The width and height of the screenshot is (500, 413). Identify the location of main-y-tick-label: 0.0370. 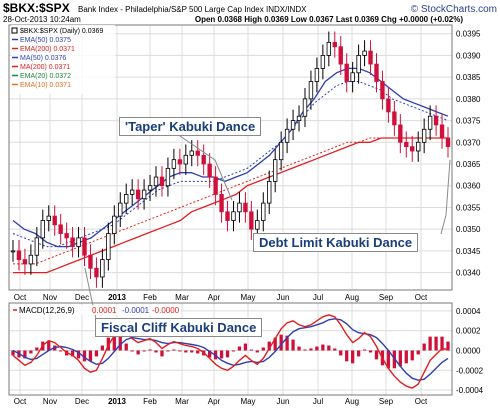
(468, 142).